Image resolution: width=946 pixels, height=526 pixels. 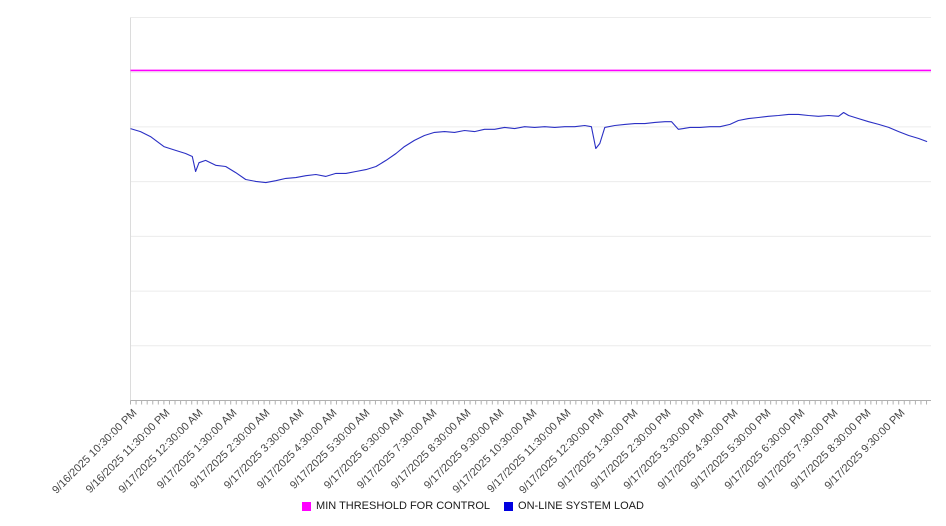 I want to click on legend-item-min-threshold: MIN THRESHOLD FOR CONTROL, so click(x=396, y=506).